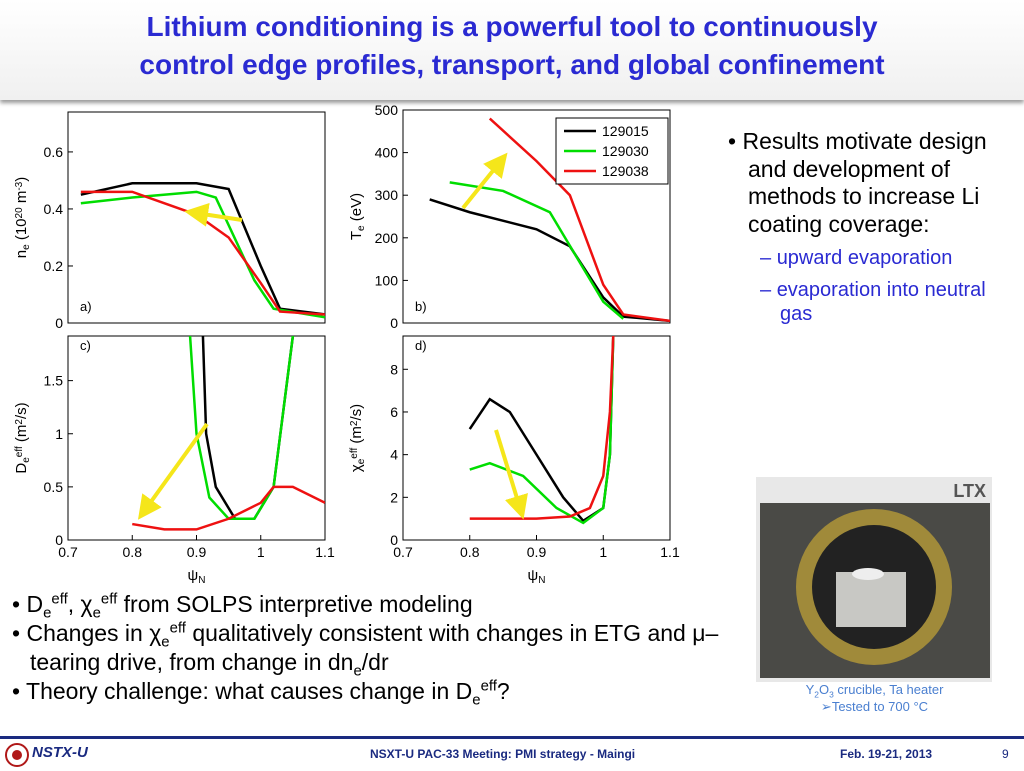 The image size is (1024, 771). Describe the element at coordinates (60, 752) in the screenshot. I see `logo-text: NSTX-U` at that location.